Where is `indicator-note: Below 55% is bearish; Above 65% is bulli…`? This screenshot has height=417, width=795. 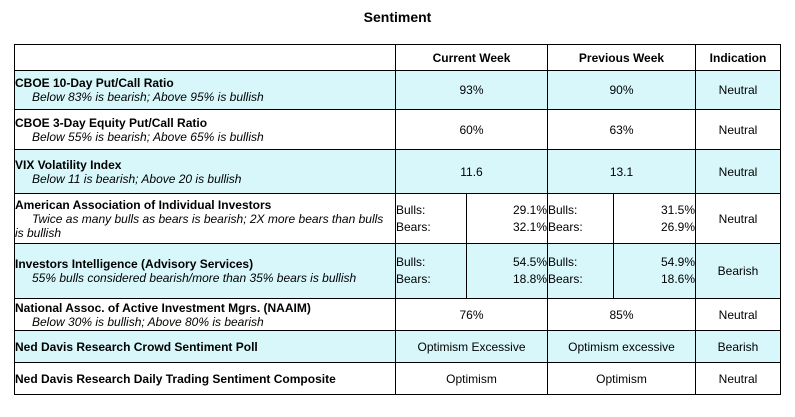
indicator-note: Below 55% is bearish; Above 65% is bulli… is located at coordinates (148, 136).